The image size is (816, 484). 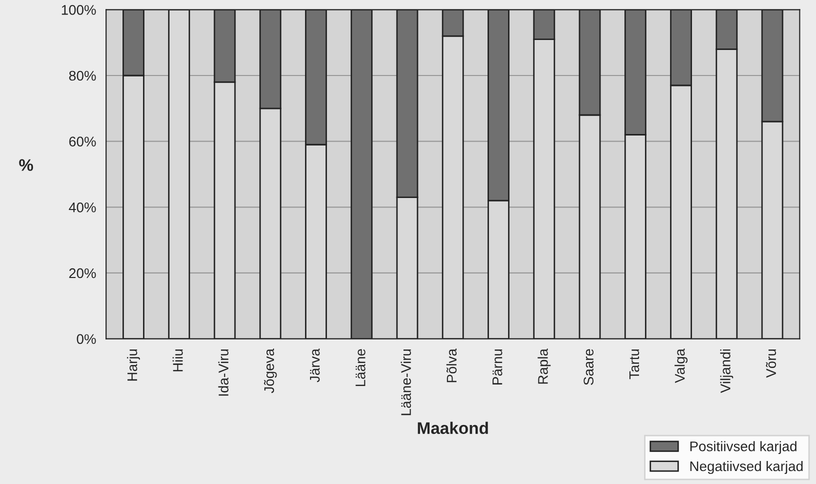 What do you see at coordinates (681, 365) in the screenshot?
I see `x-tick-label: Valga` at bounding box center [681, 365].